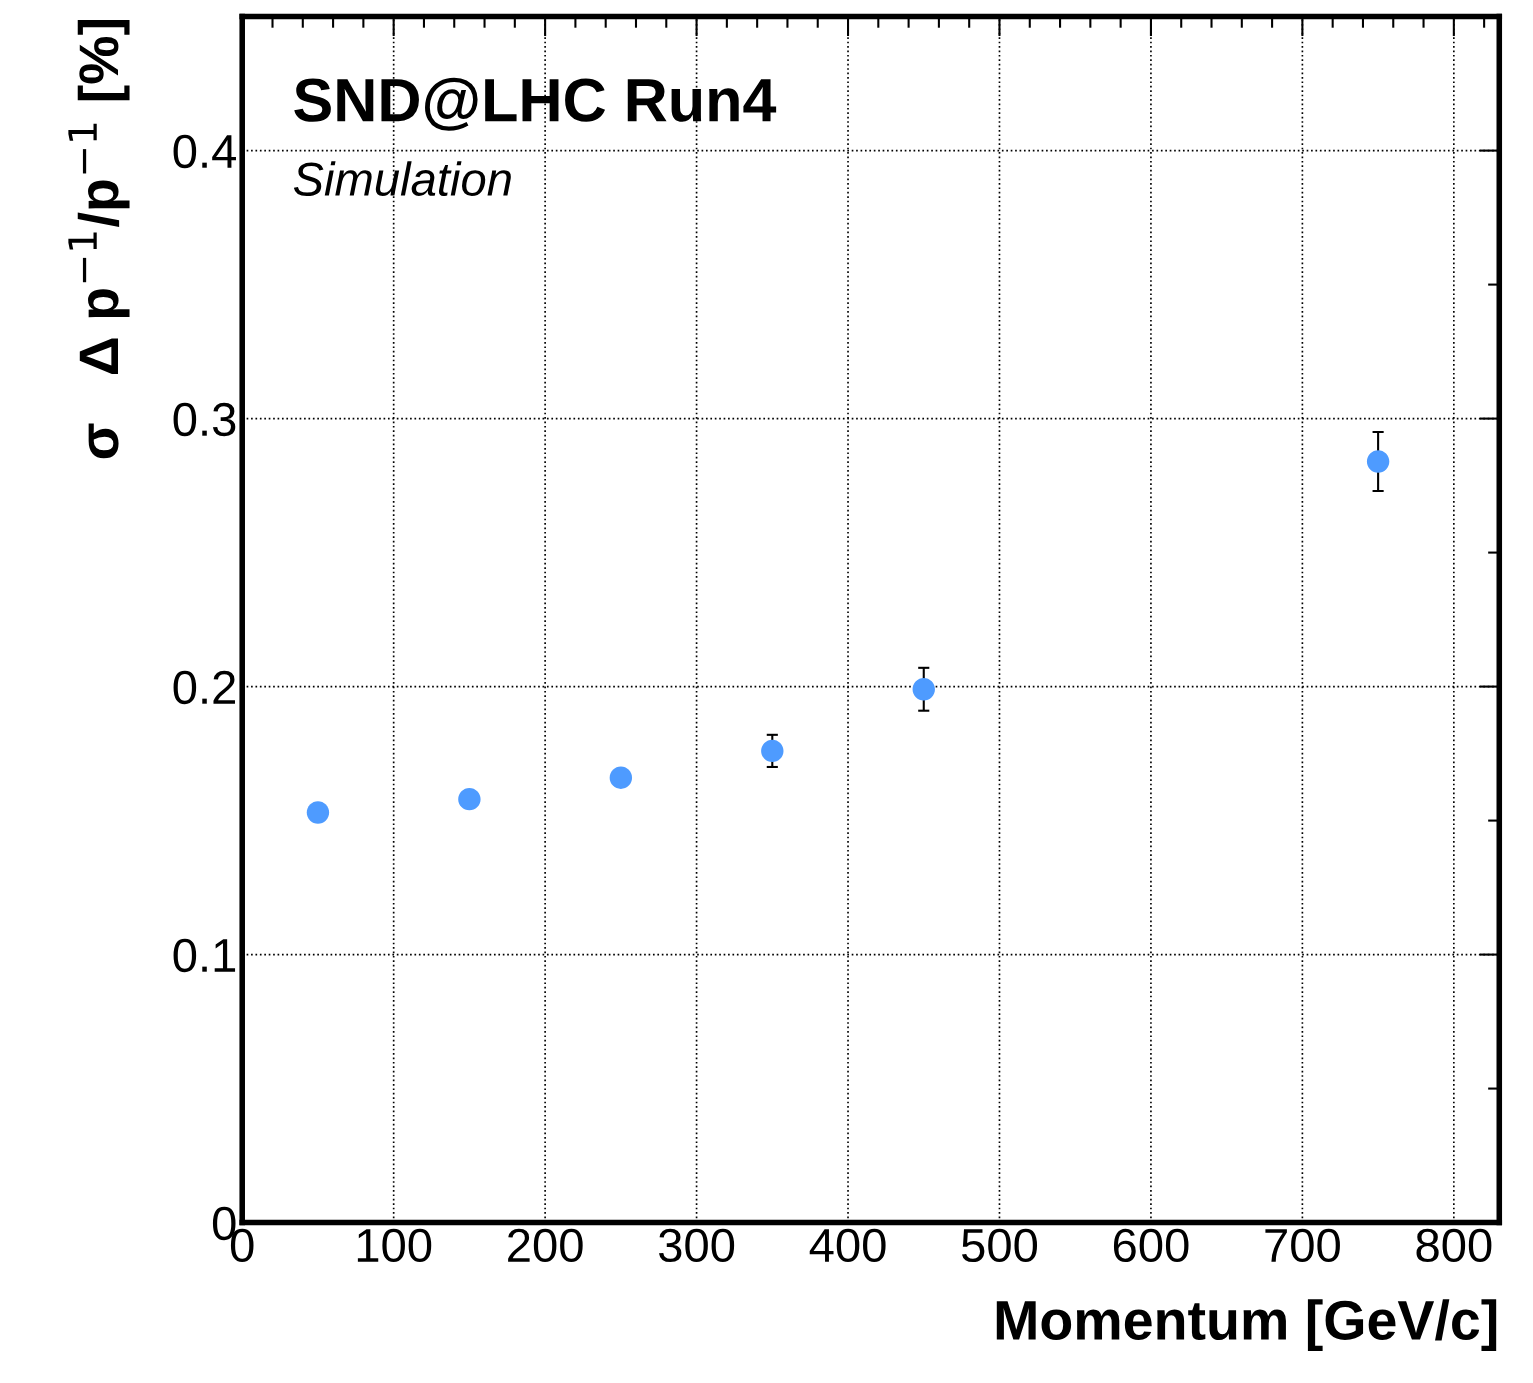 The height and width of the screenshot is (1383, 1533). I want to click on x-tick-label: 800, so click(1454, 1245).